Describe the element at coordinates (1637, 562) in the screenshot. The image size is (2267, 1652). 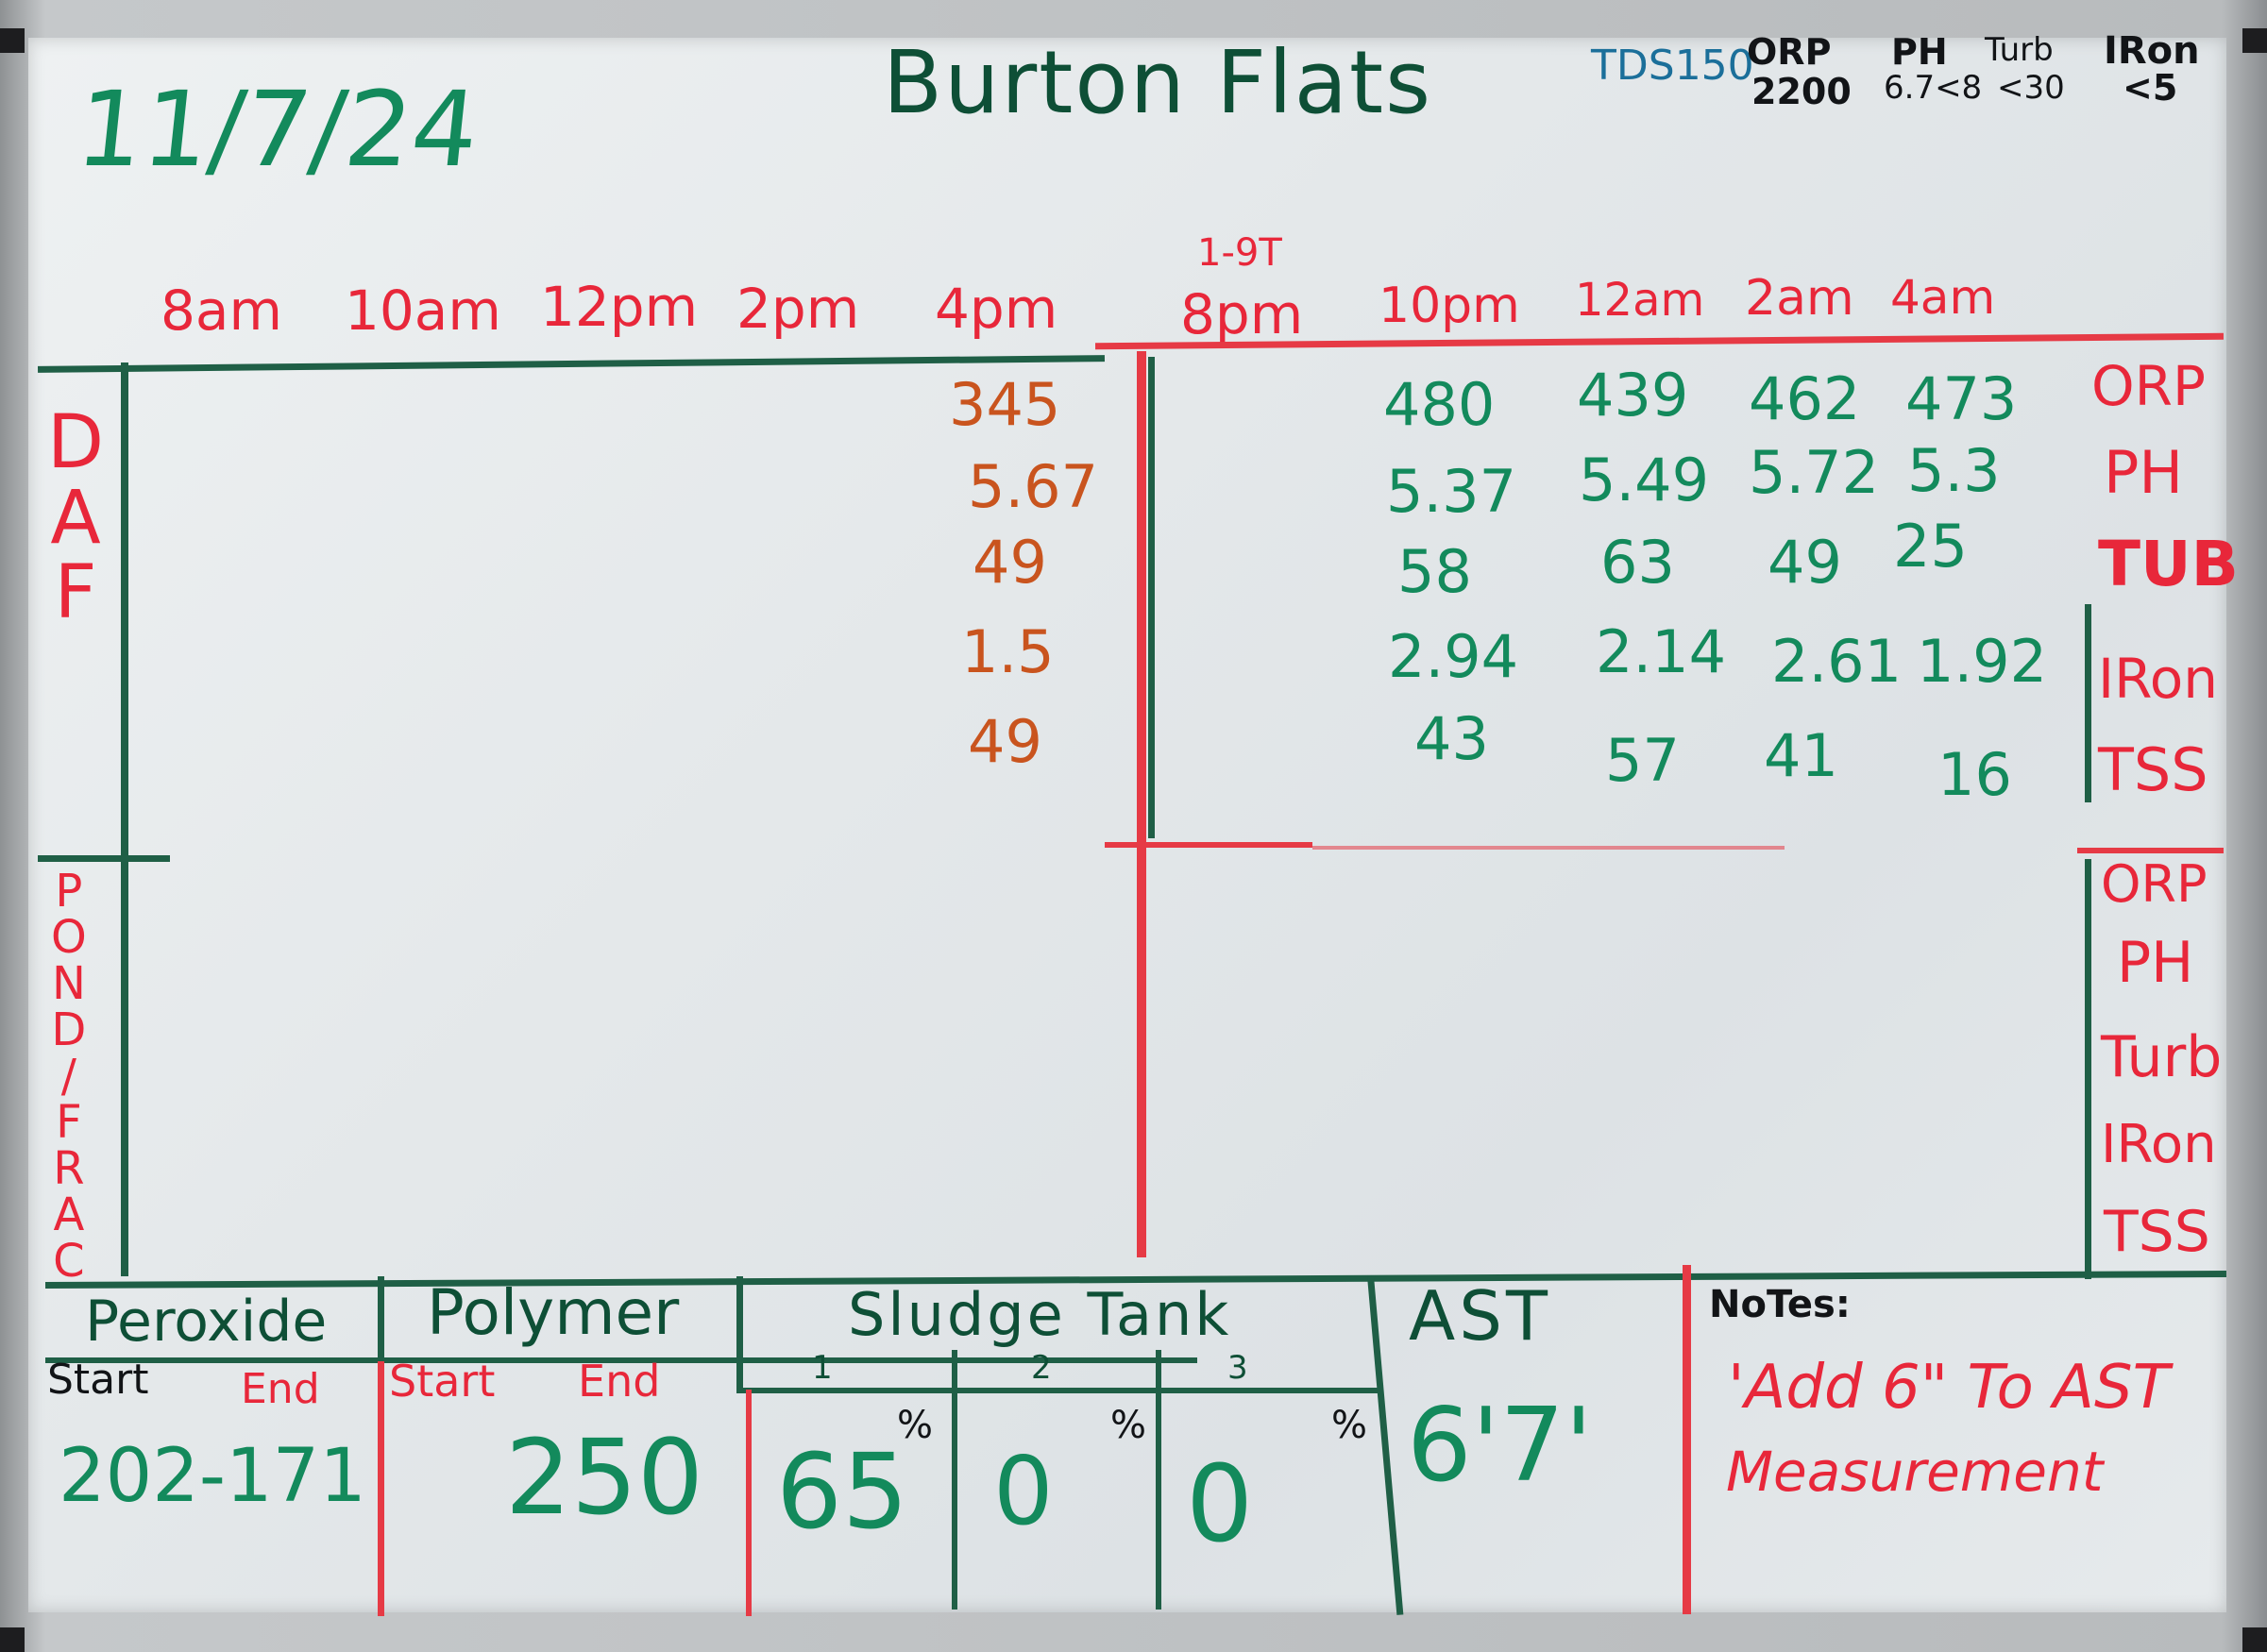
I see `daf-12am-turb: 63` at that location.